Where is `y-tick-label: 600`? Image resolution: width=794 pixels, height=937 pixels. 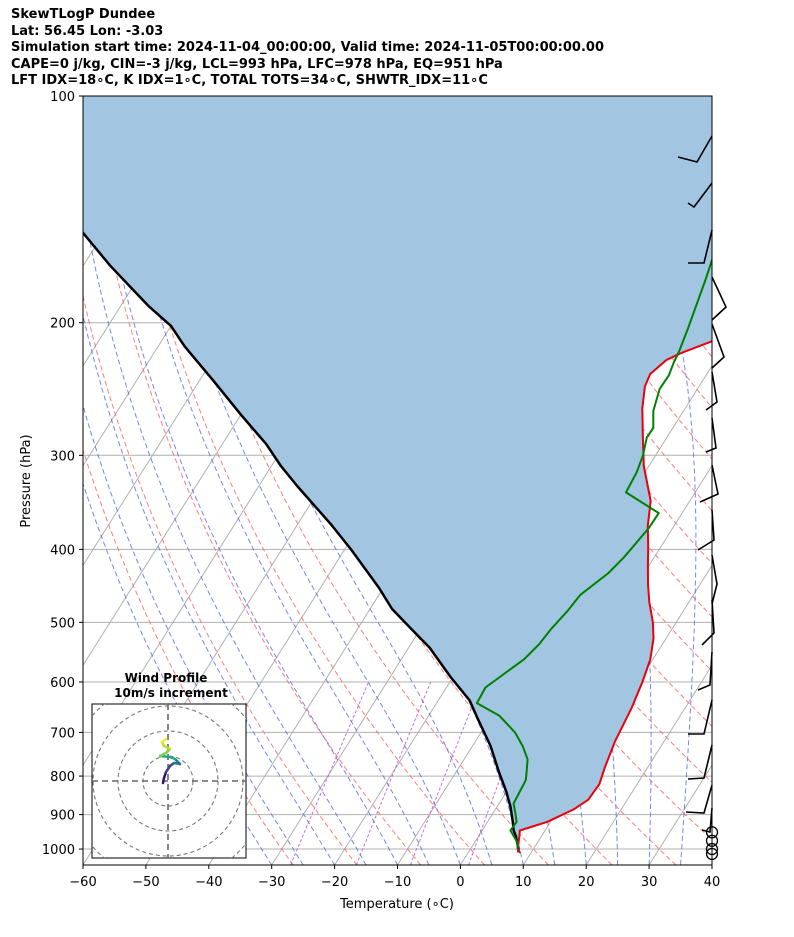 y-tick-label: 600 is located at coordinates (62, 683).